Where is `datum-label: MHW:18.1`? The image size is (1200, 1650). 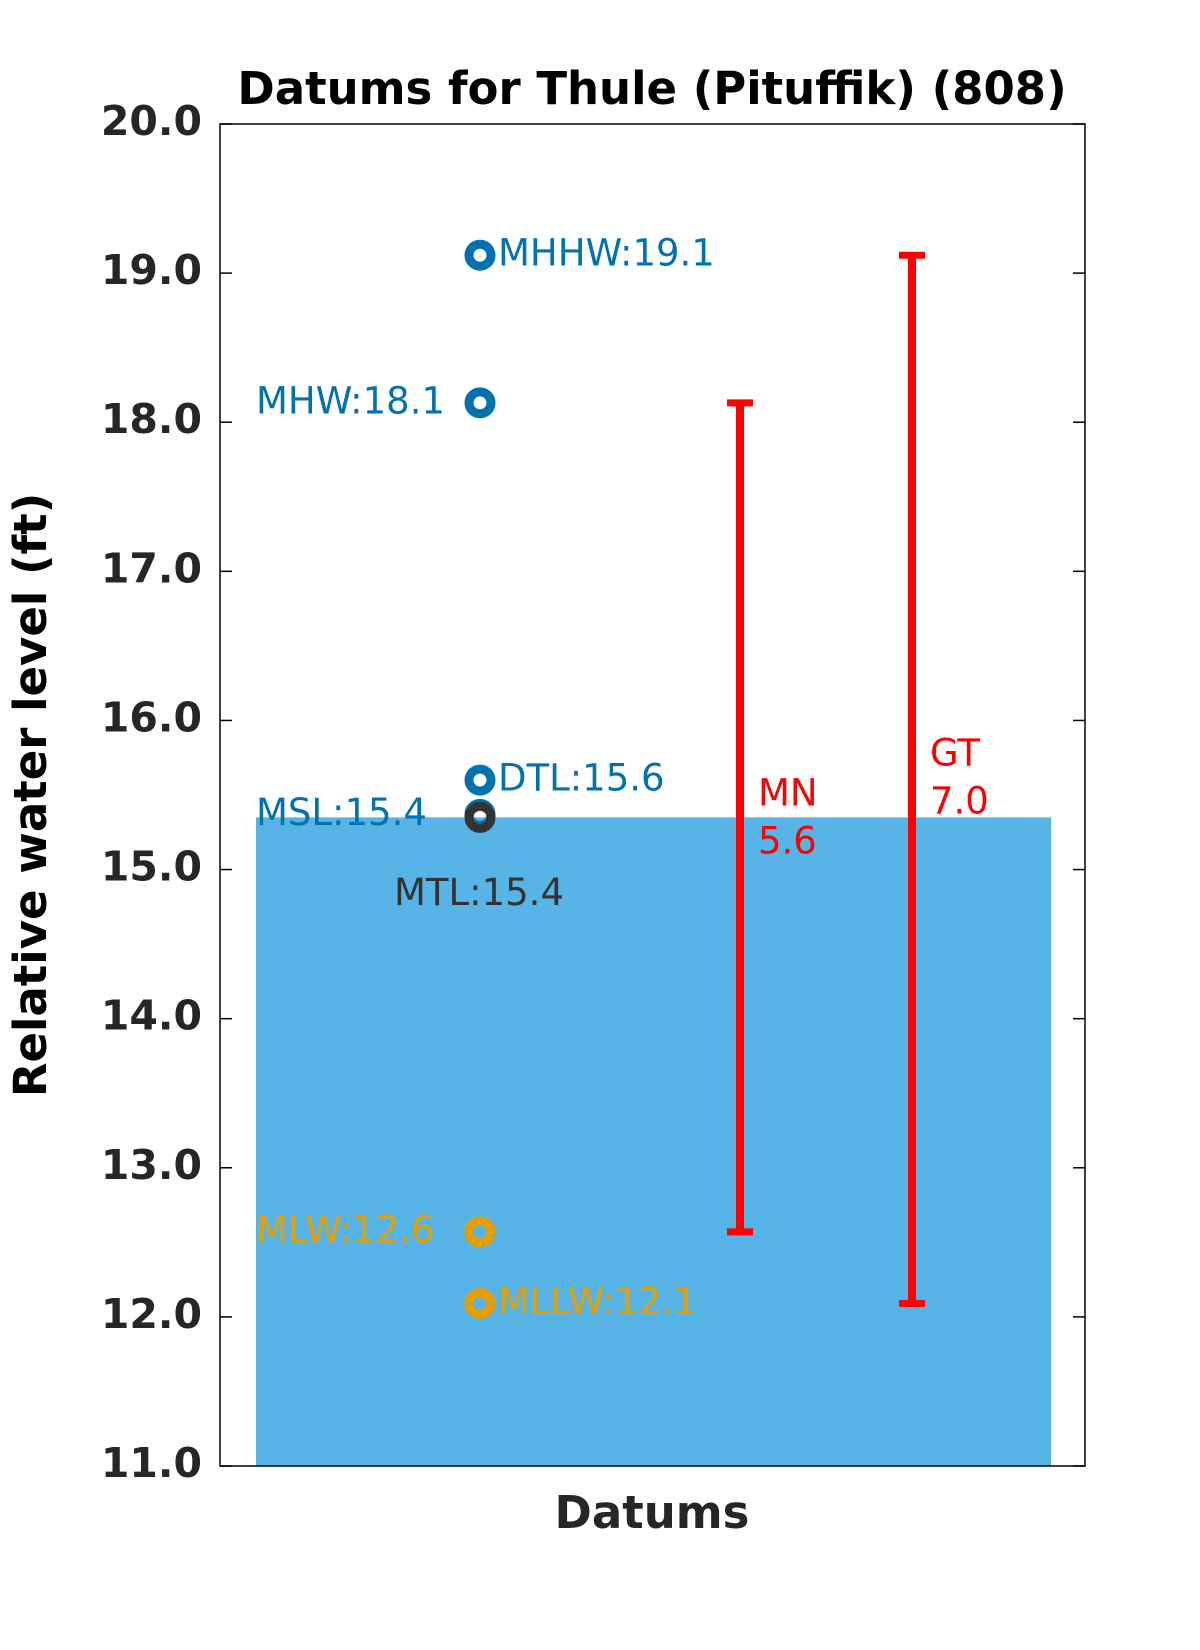
datum-label: MHW:18.1 is located at coordinates (350, 400).